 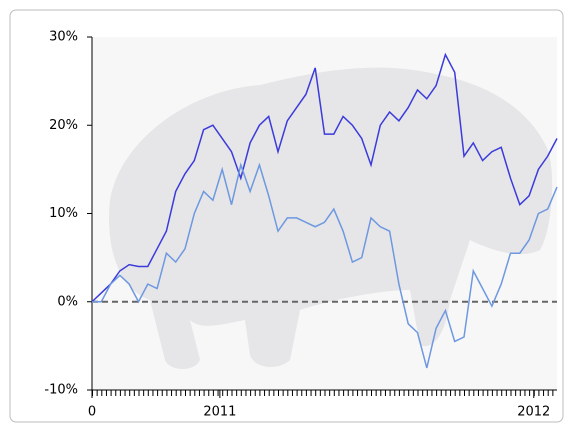 What do you see at coordinates (92, 412) in the screenshot?
I see `x-tick-label: 0` at bounding box center [92, 412].